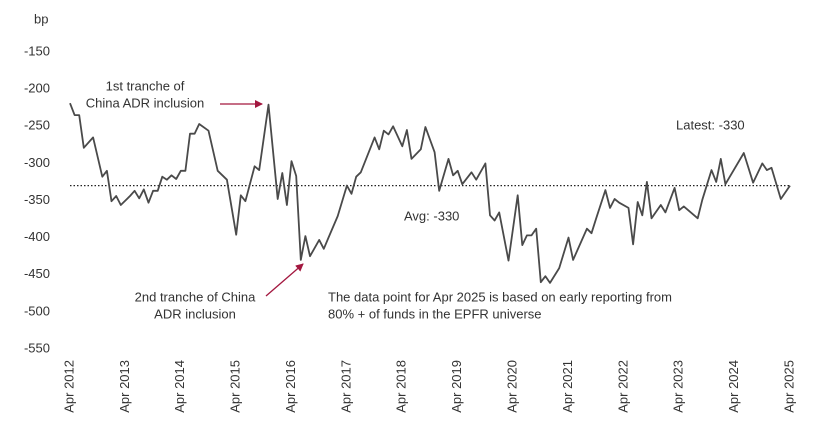 The height and width of the screenshot is (440, 820). Describe the element at coordinates (37, 236) in the screenshot. I see `y-tick-label: -400` at that location.